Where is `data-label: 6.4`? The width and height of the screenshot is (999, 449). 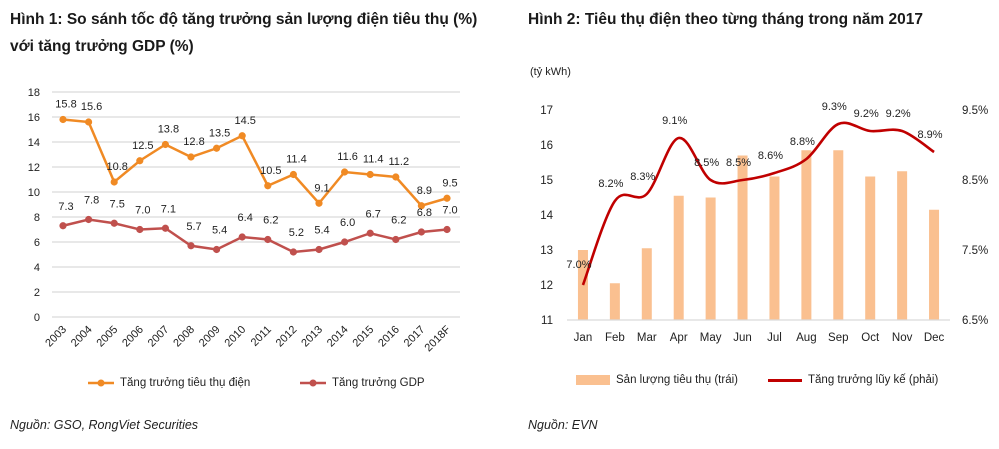
data-label: 6.4 is located at coordinates (245, 218).